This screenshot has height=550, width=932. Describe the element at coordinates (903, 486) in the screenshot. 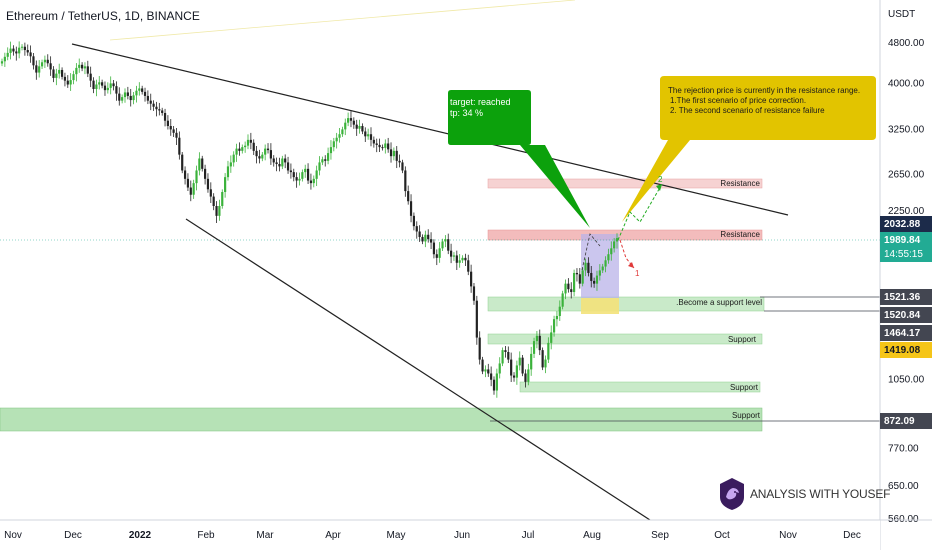

I see `price-tick-label: 650.00` at that location.